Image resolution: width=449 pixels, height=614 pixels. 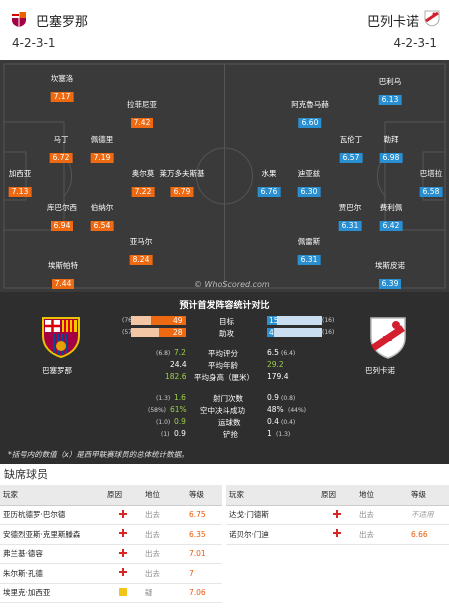 What do you see at coordinates (128, 320) in the screenshot?
I see `bar-home-prev: (76)` at bounding box center [128, 320].